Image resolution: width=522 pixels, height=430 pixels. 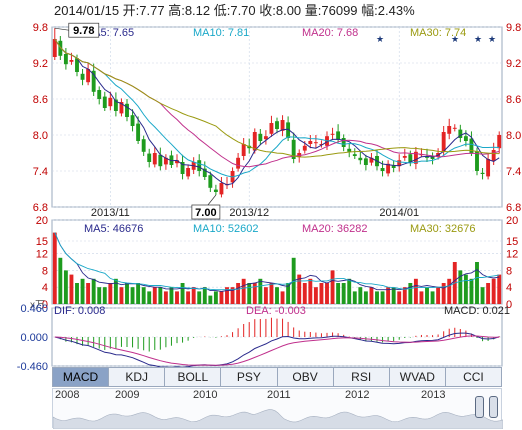 What do you see at coordinates (40, 28) in the screenshot?
I see `price-ytick-left: 9.8` at bounding box center [40, 28].